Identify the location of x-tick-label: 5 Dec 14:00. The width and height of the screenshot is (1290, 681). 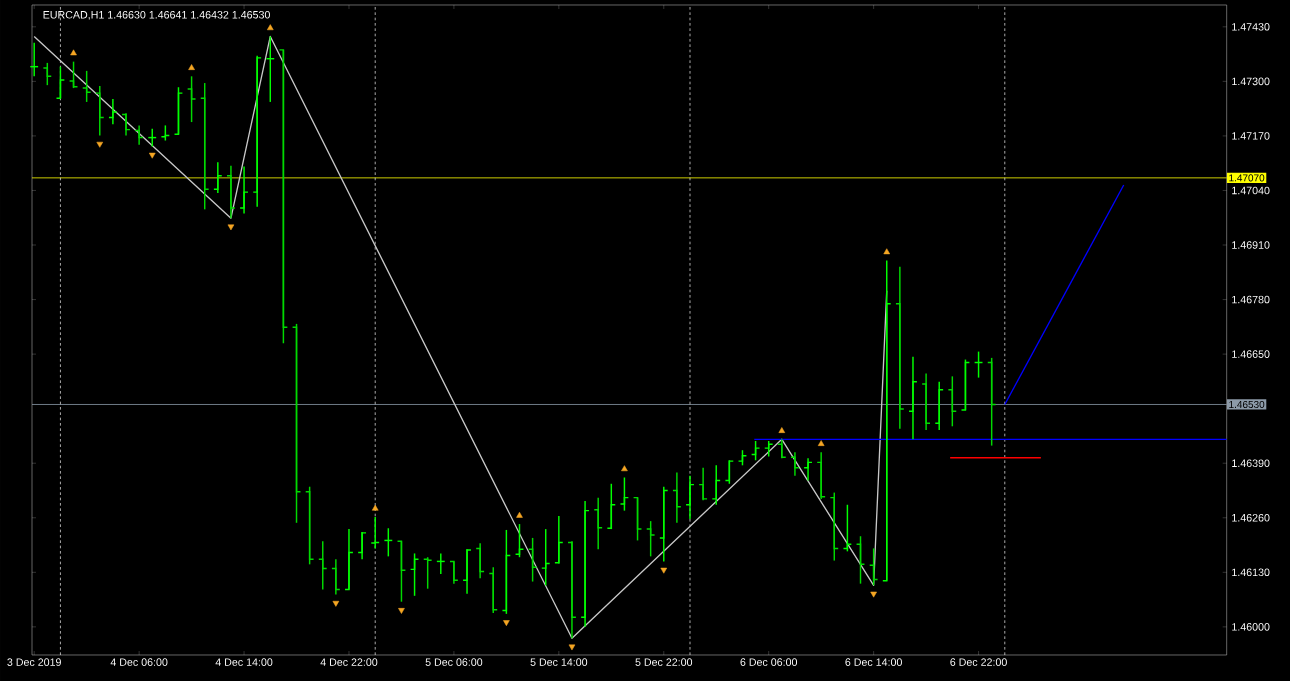
(559, 662).